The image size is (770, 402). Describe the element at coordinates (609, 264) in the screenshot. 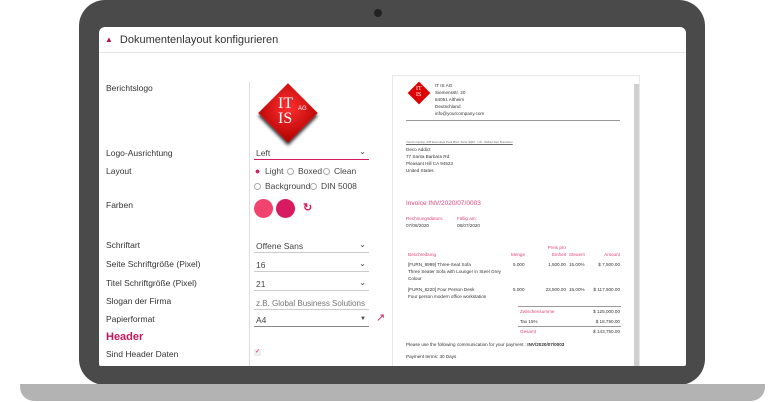

I see `line-amount: $ 7,500.00` at that location.